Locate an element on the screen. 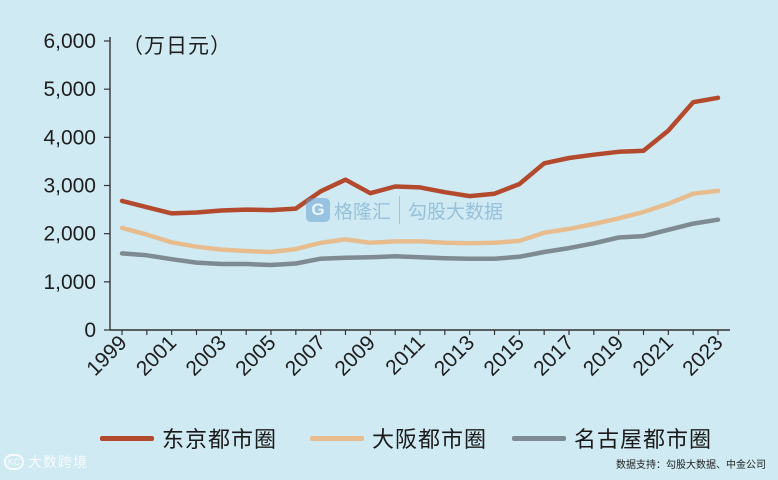 The width and height of the screenshot is (778, 480). brand: KC 大数跨境 is located at coordinates (46, 462).